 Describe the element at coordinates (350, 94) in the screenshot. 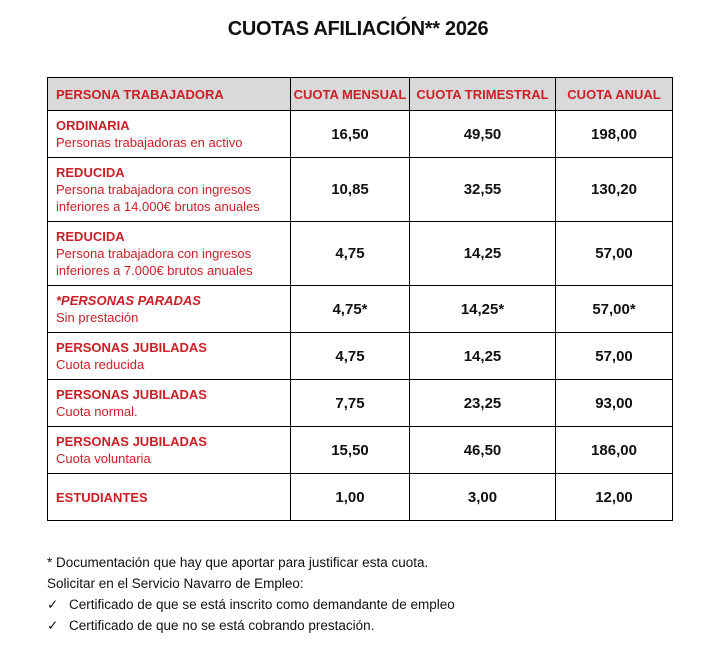

I see `header-cuota-mensual: CUOTA MENSUAL` at that location.